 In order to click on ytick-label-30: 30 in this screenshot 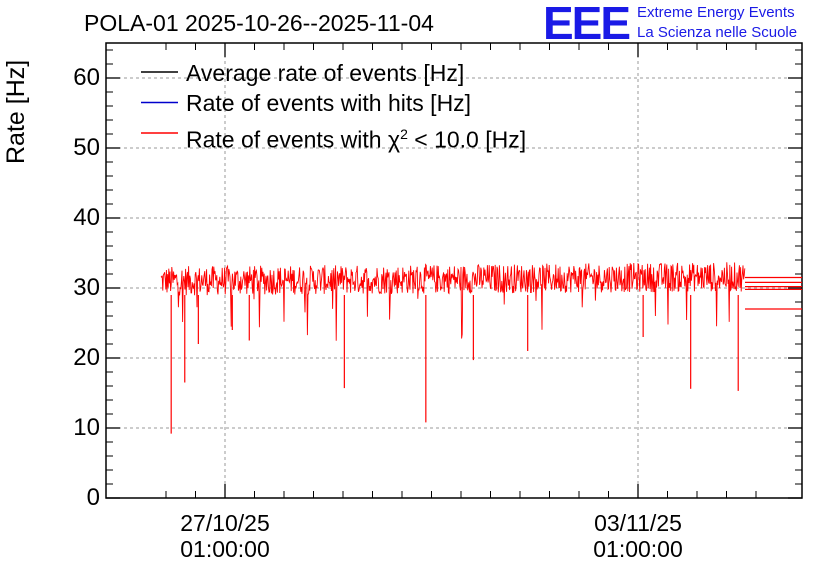, I will do `click(86, 287)`.